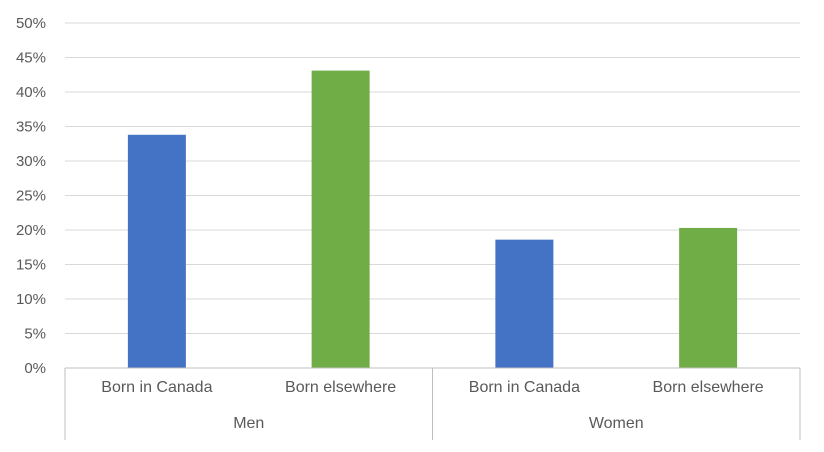  I want to click on y-tick-label: 15%, so click(31, 265).